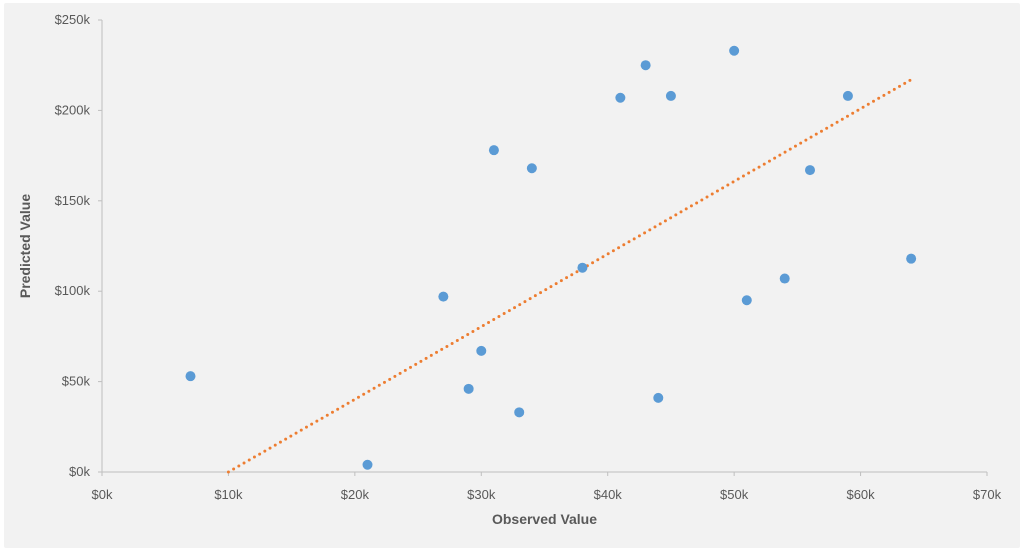 Image resolution: width=1024 pixels, height=552 pixels. I want to click on x-tick-label: $10k, so click(228, 494).